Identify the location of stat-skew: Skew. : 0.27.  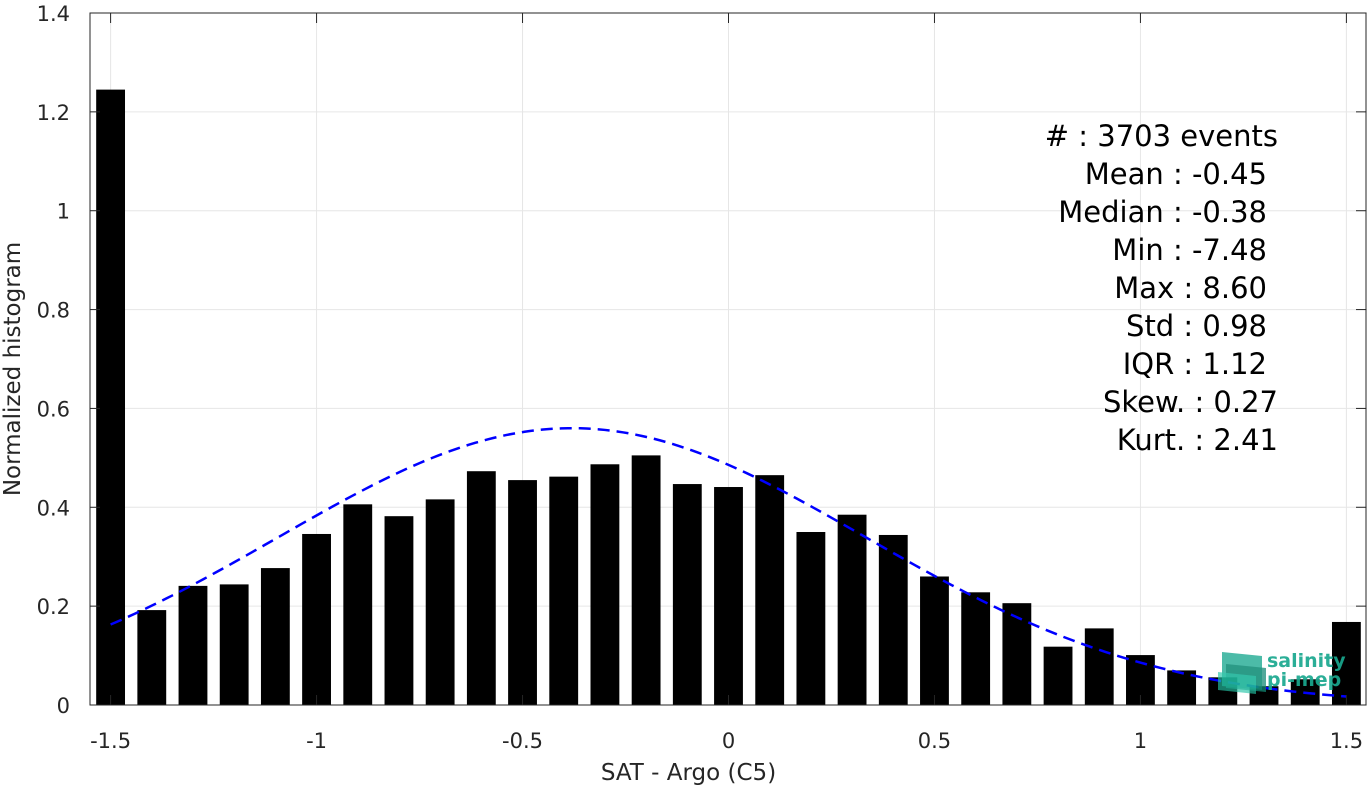
(1190, 402).